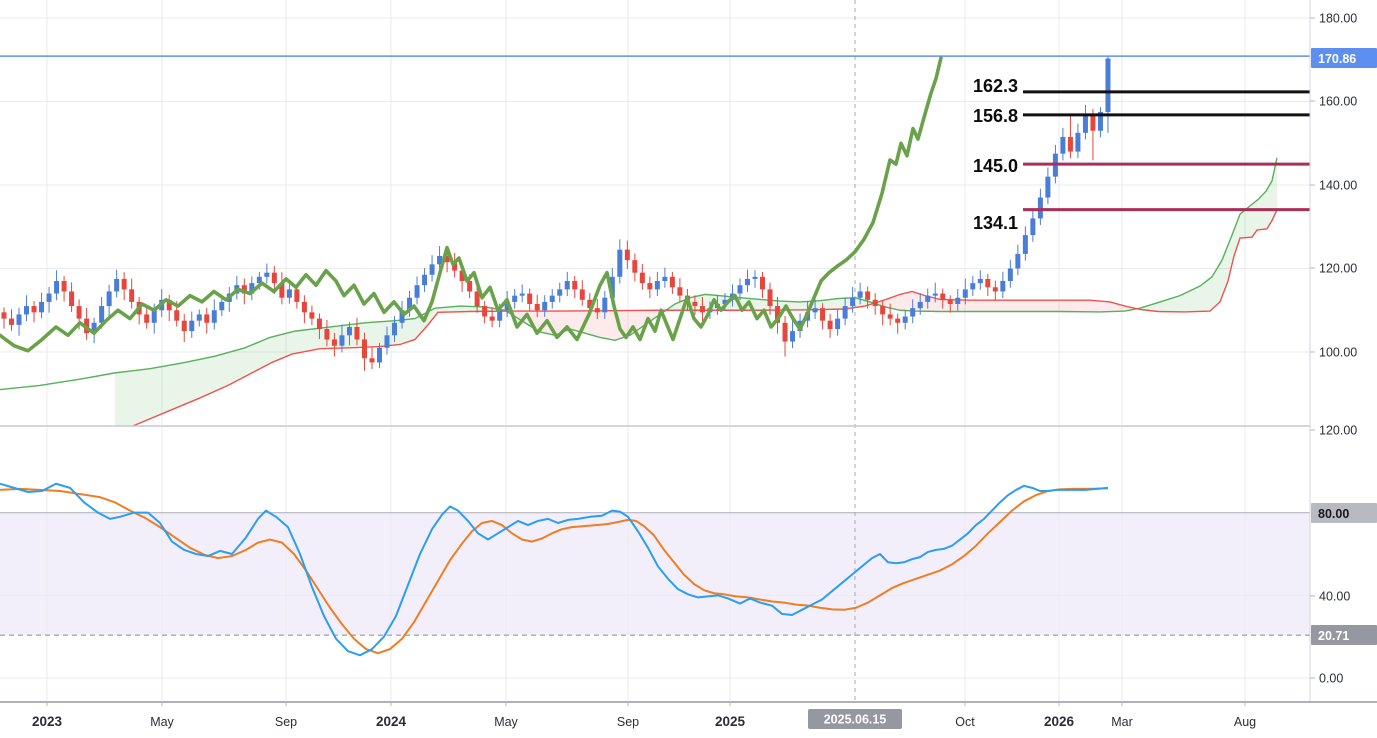 The image size is (1377, 738). Describe the element at coordinates (1337, 59) in the screenshot. I see `price-badge-label: 170.86` at that location.